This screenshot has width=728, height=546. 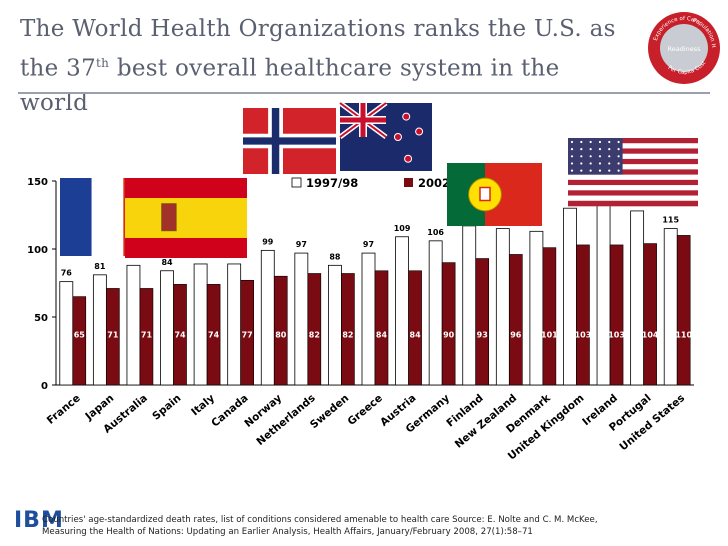 I want to click on data-label-1997-98: 99, so click(x=268, y=241).